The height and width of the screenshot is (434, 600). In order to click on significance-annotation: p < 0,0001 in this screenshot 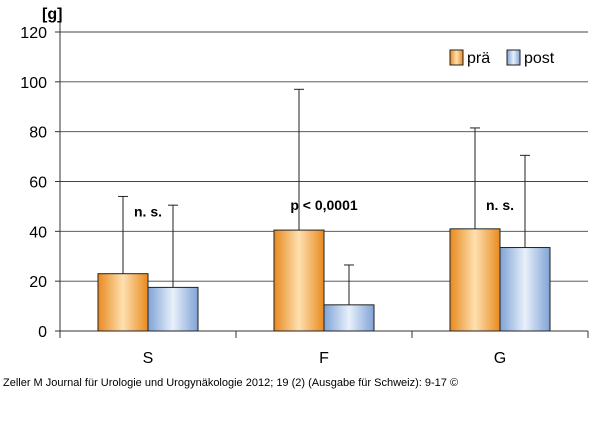, I will do `click(324, 205)`.